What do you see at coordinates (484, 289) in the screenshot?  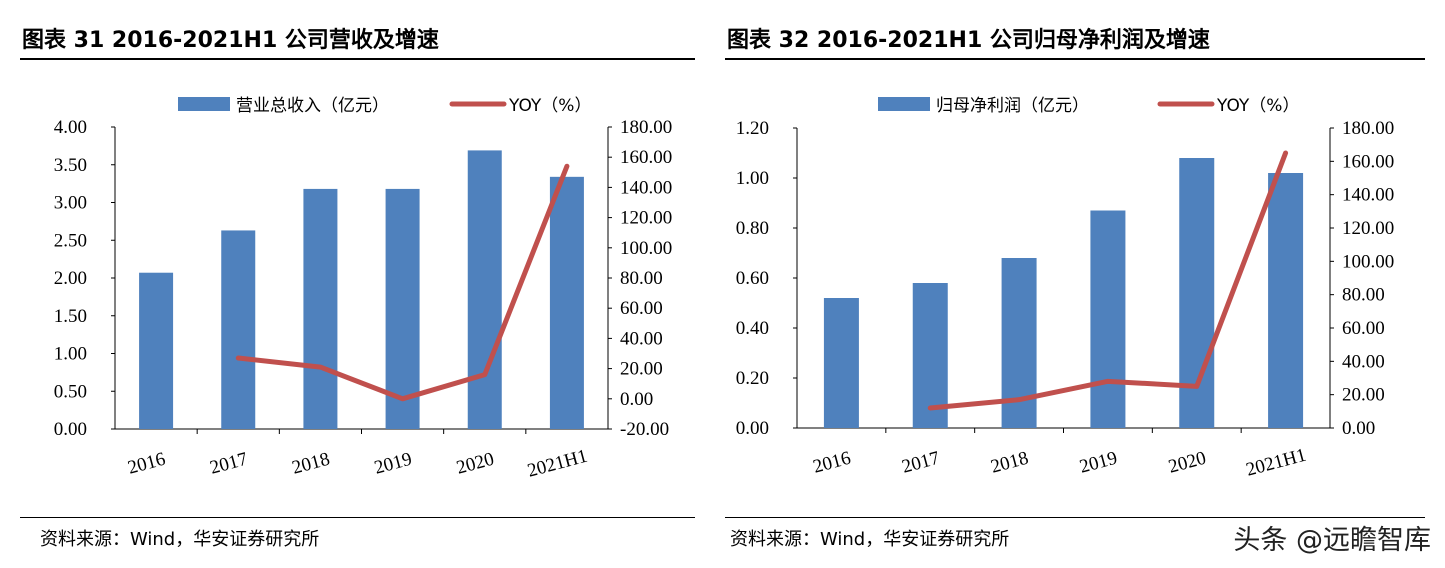 I see `bar-2020` at bounding box center [484, 289].